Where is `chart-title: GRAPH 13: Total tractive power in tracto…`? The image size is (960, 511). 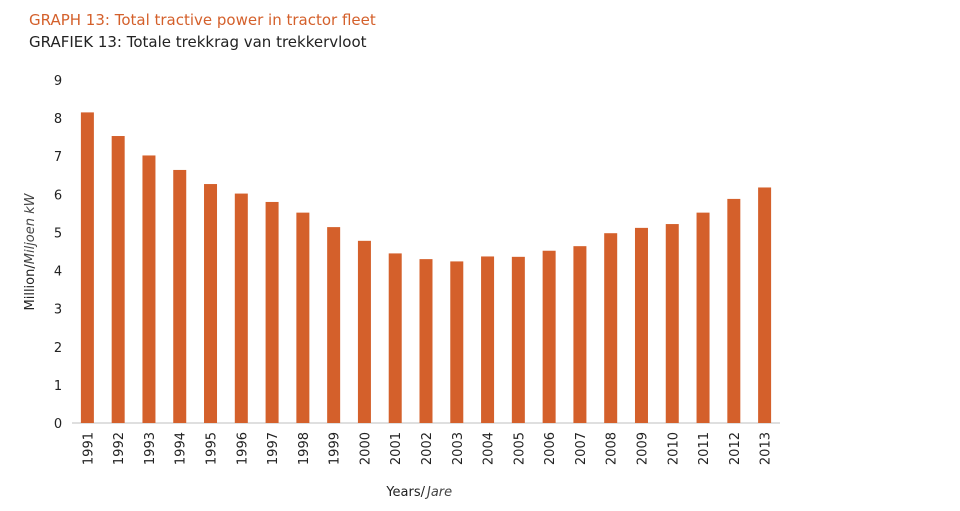
chart-title: GRAPH 13: Total tractive power in tracto… is located at coordinates (202, 20).